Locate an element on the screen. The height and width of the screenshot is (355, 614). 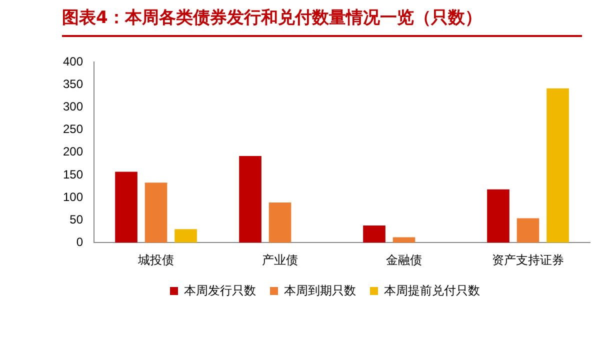
legend-label: 本周提前兑付只数 is located at coordinates (432, 290).